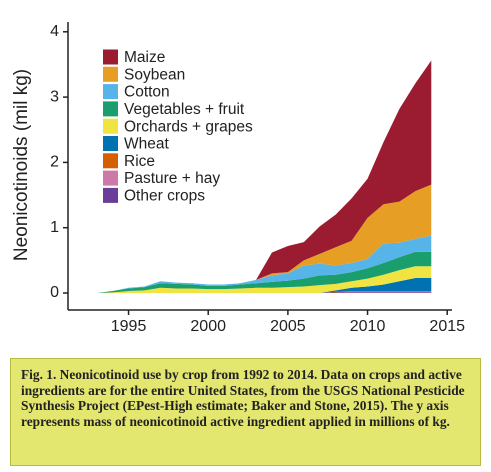  What do you see at coordinates (54, 162) in the screenshot?
I see `y-tick-label: 2` at bounding box center [54, 162].